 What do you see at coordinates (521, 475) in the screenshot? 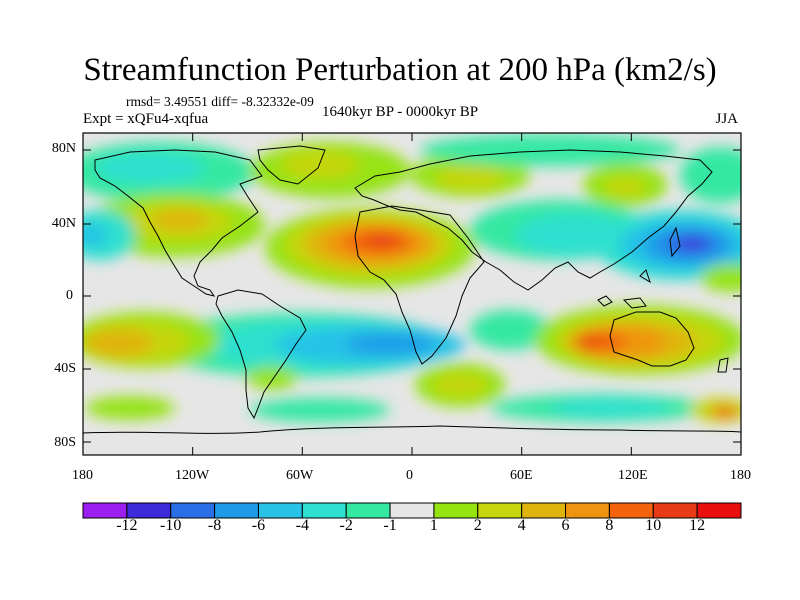
I see `lon-label: 60E` at bounding box center [521, 475].